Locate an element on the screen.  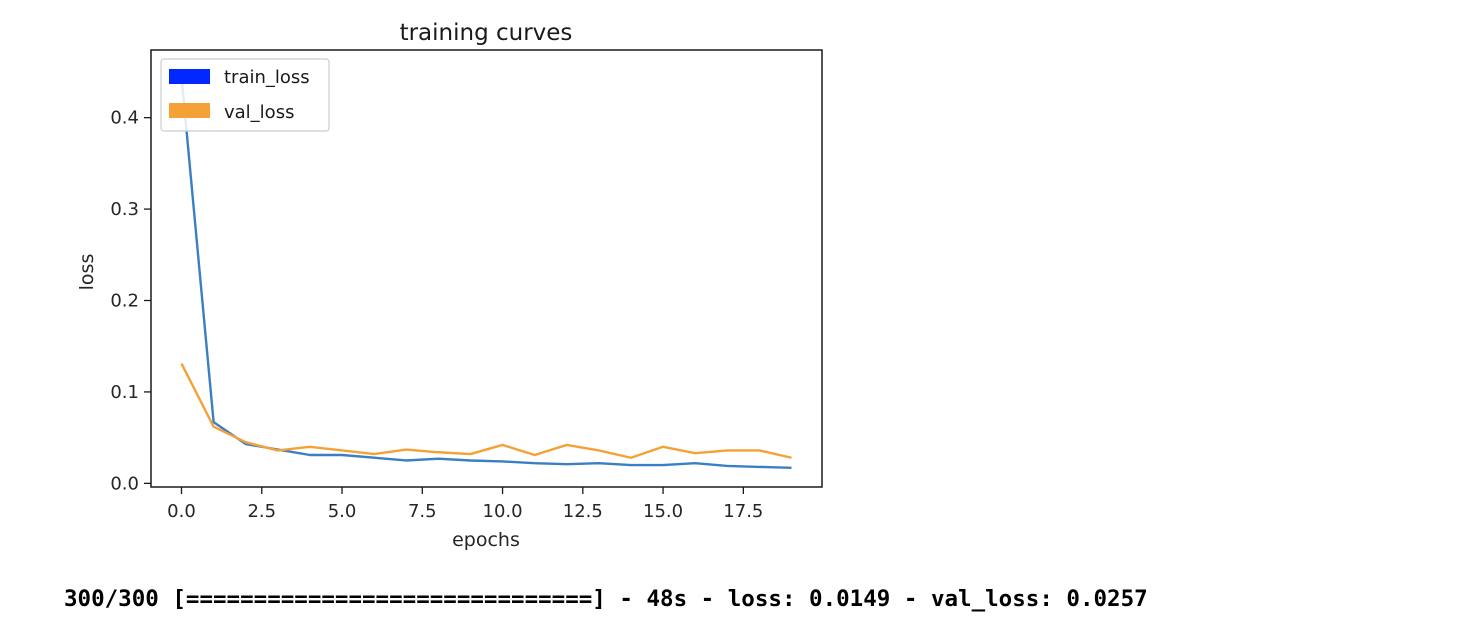
legend-label-val-loss: val_loss is located at coordinates (259, 112).